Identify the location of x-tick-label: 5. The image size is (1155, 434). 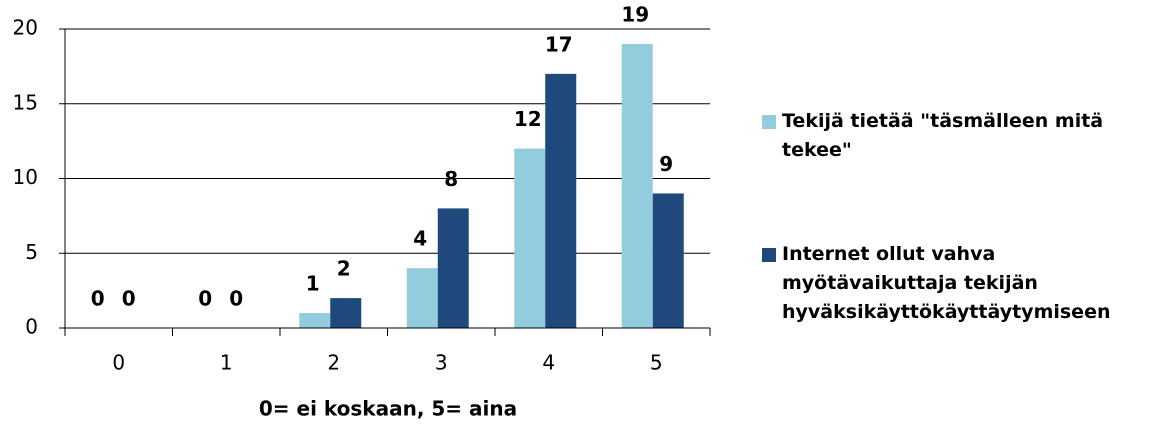
(656, 363).